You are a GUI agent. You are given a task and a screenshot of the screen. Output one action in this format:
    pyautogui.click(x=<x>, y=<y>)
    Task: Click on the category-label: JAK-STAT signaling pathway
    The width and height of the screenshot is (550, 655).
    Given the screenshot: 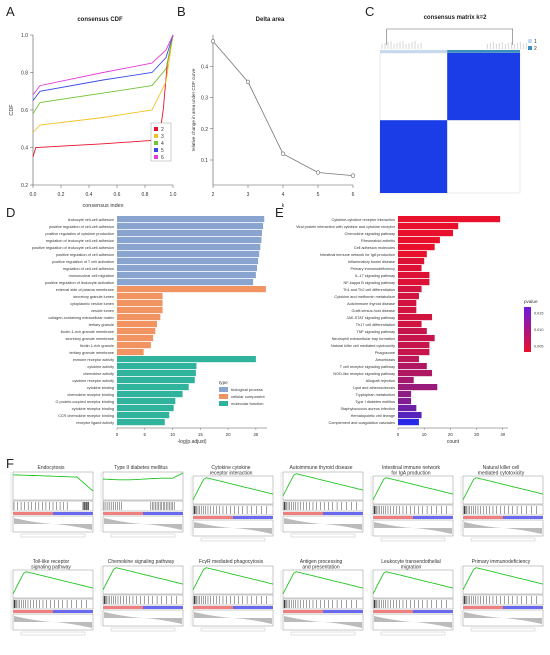 What is the action you would take?
    pyautogui.click(x=370, y=318)
    